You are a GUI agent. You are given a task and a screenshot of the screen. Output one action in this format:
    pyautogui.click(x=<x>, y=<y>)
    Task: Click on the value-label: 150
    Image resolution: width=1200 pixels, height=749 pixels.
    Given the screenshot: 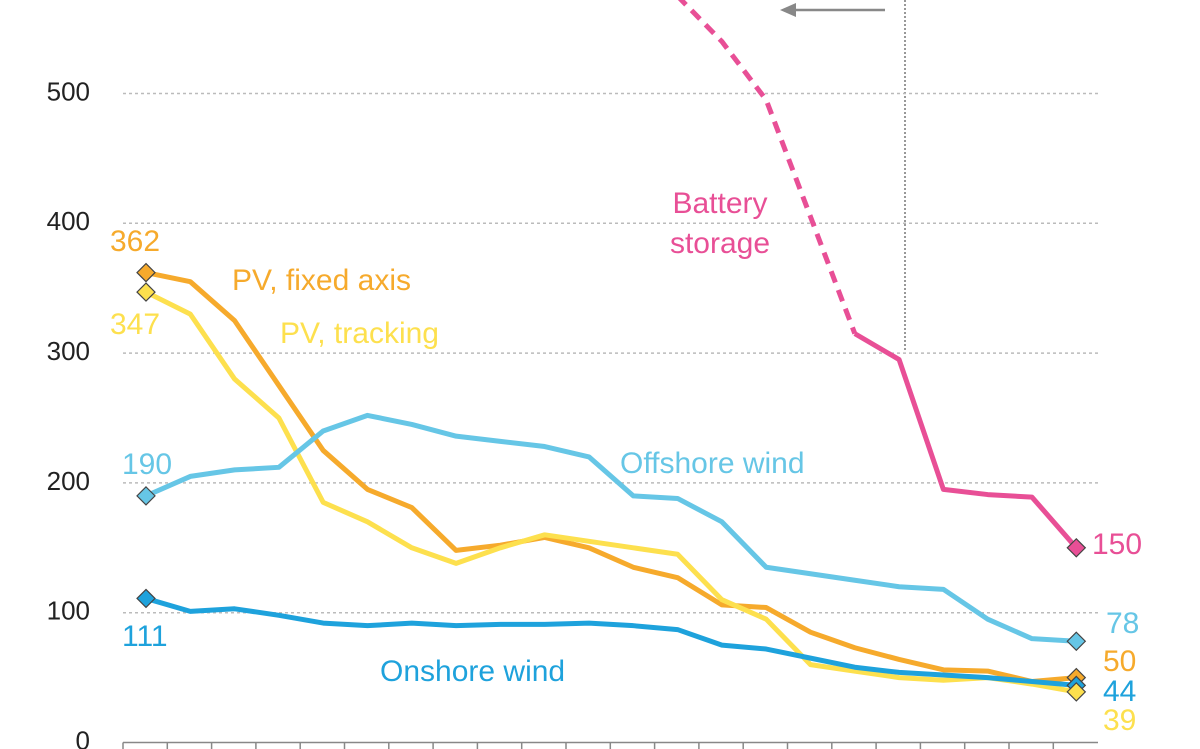 What is the action you would take?
    pyautogui.click(x=1117, y=544)
    